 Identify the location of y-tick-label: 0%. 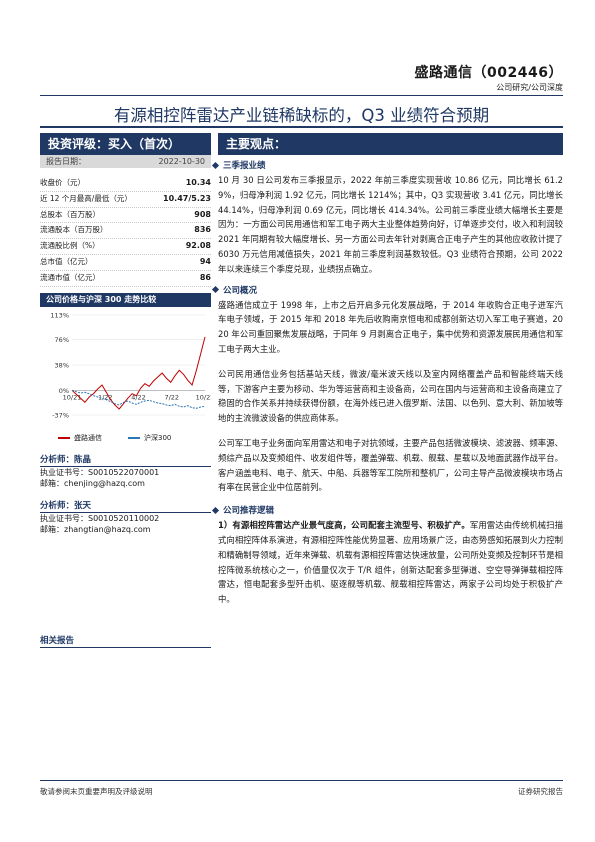
(64, 390).